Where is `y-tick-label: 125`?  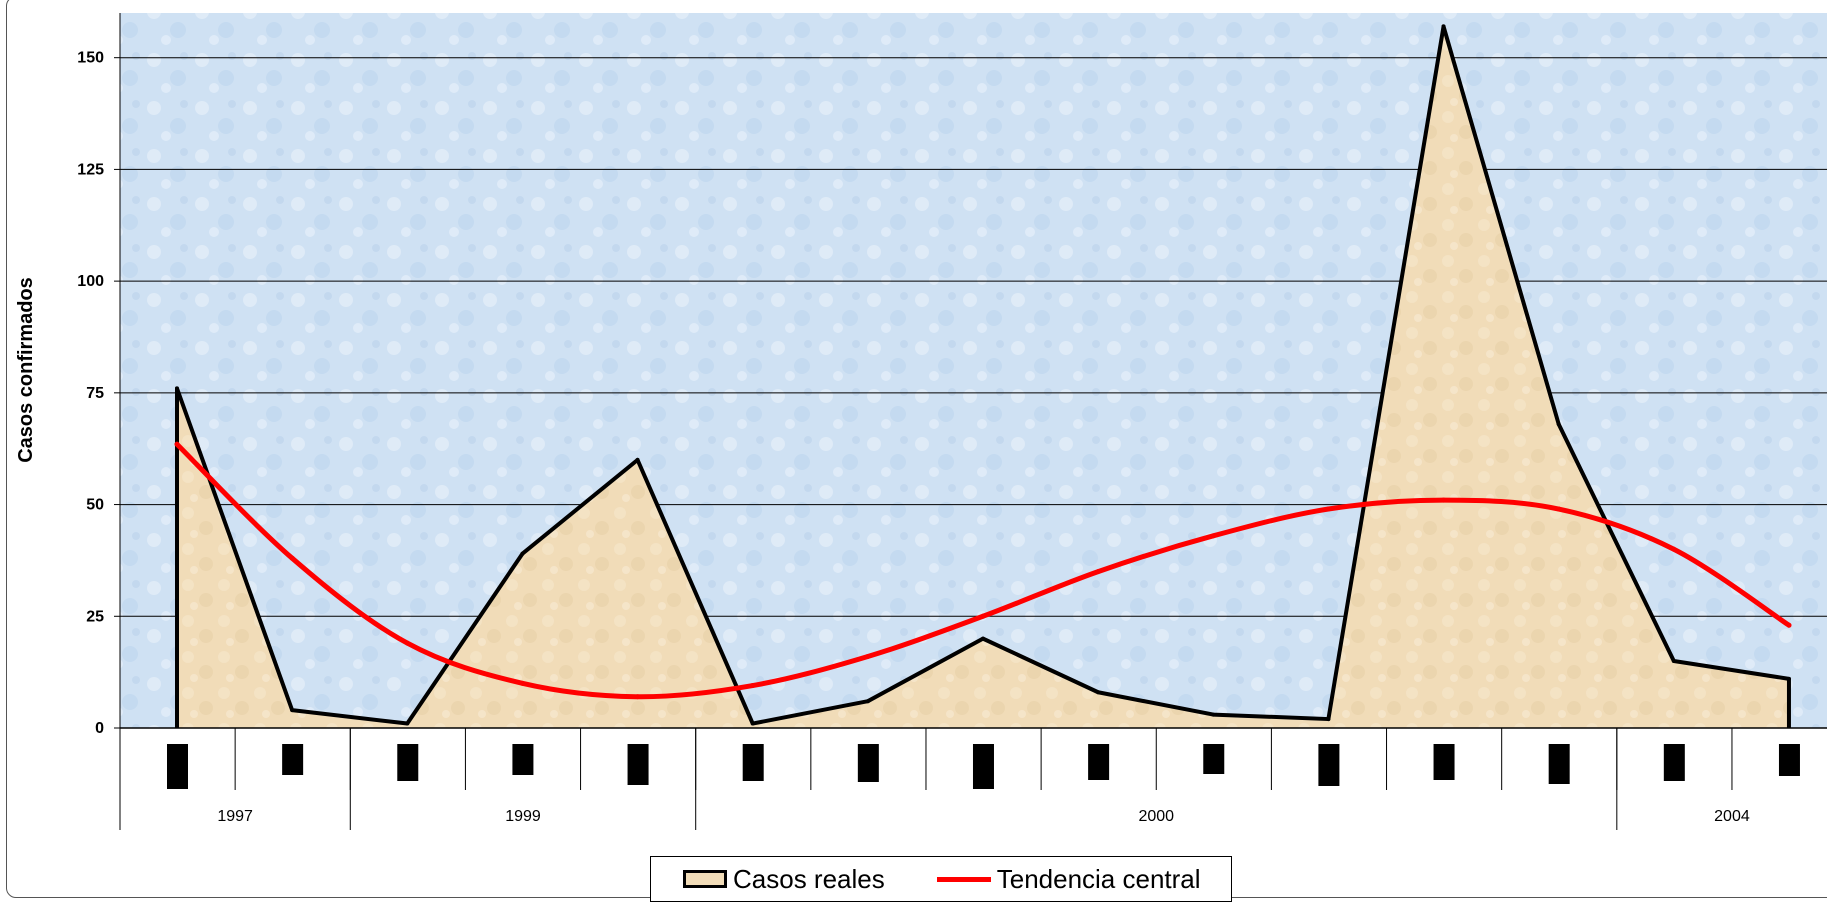
y-tick-label: 125 is located at coordinates (90, 169).